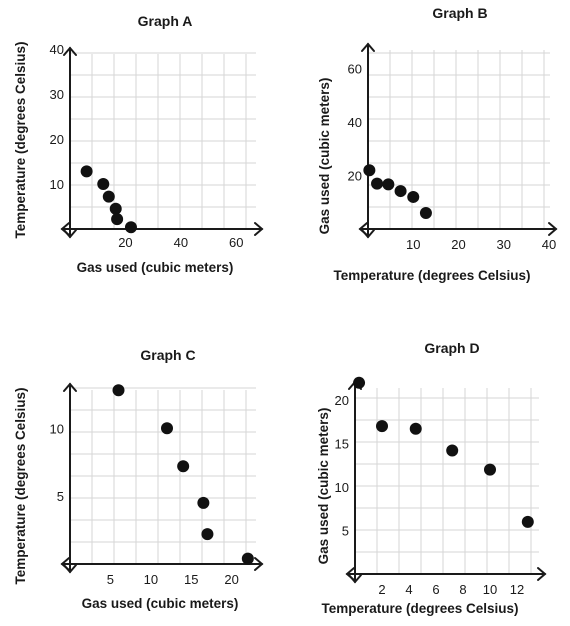 This screenshot has height=626, width=570. I want to click on x-tick-label: 60, so click(236, 242).